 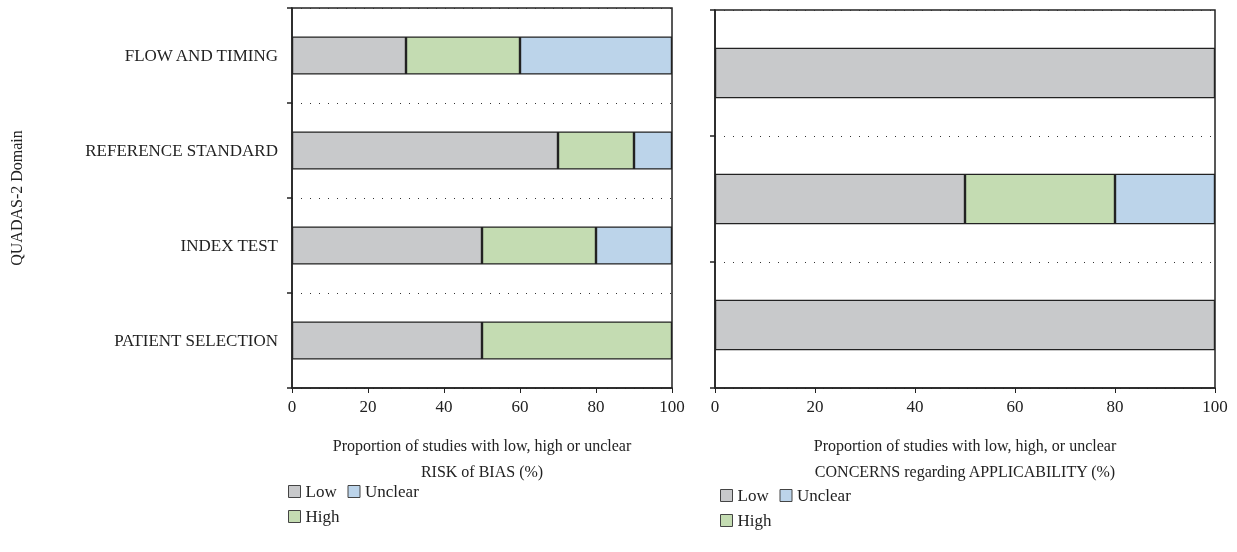 I want to click on x-axis-title: Proportion of studies with low, high, or unclear CONCERNS regarding APPLICABILITY (%), so click(x=965, y=458).